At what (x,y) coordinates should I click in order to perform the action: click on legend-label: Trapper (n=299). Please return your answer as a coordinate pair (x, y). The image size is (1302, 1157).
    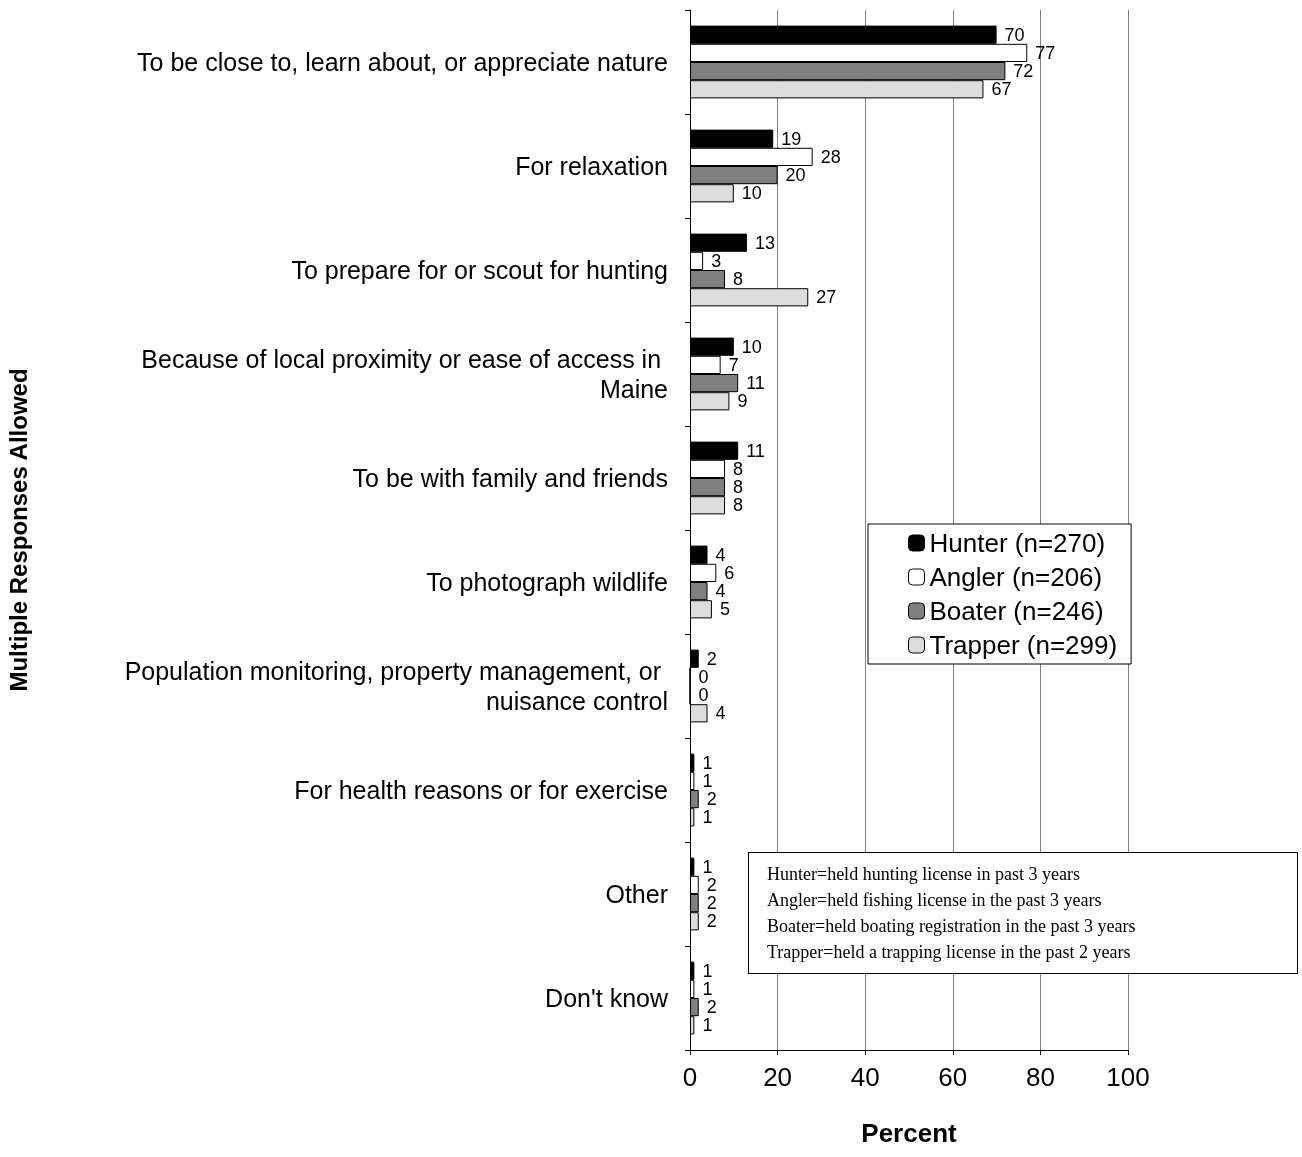
    Looking at the image, I should click on (1023, 645).